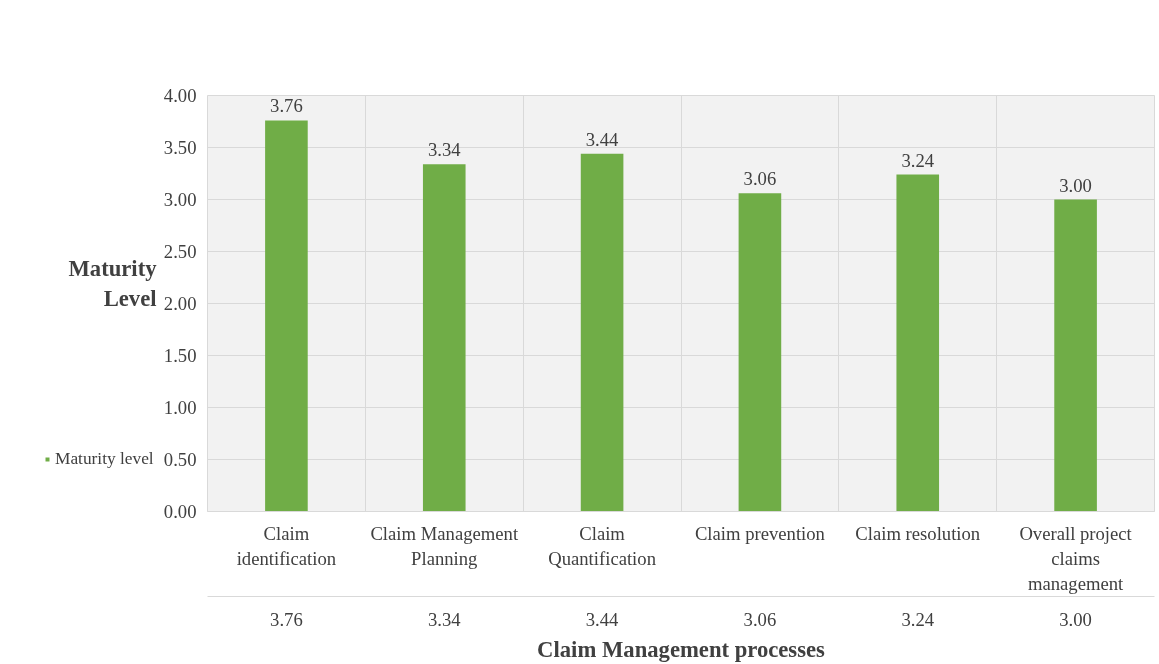 The width and height of the screenshot is (1159, 664). Describe the element at coordinates (681, 649) in the screenshot. I see `x-axis-title: Claim Management processes` at that location.